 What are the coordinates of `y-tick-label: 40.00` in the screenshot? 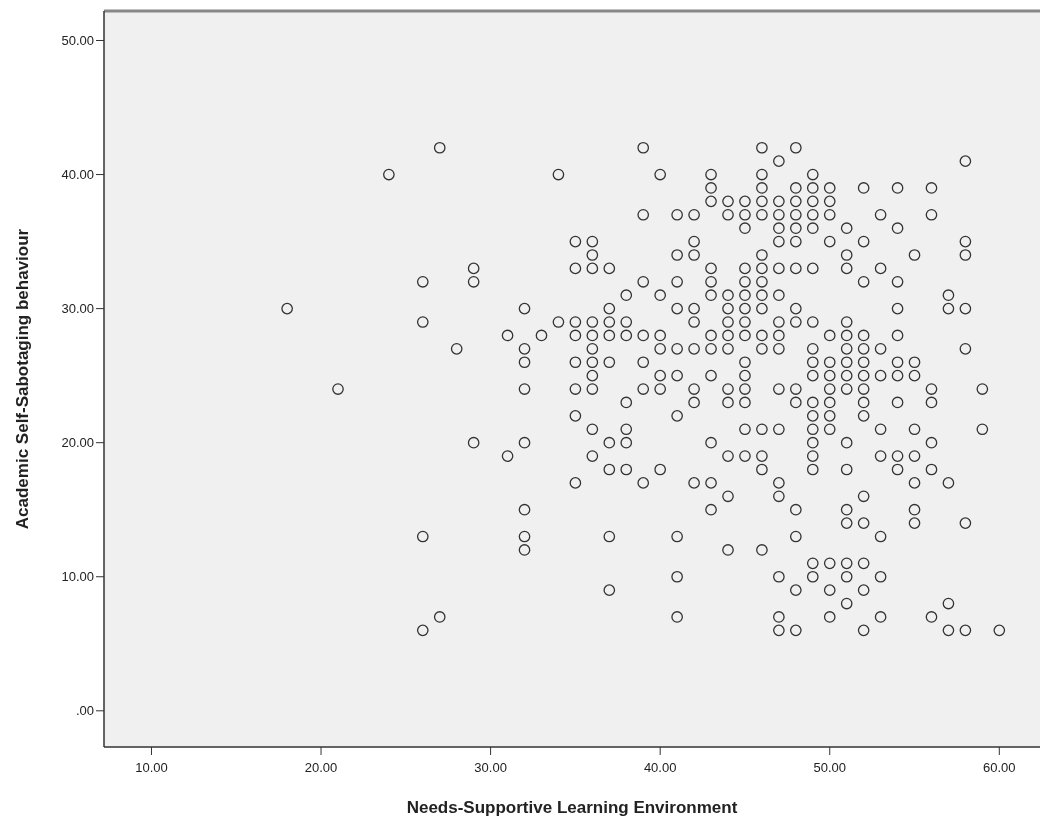 It's located at (77, 175).